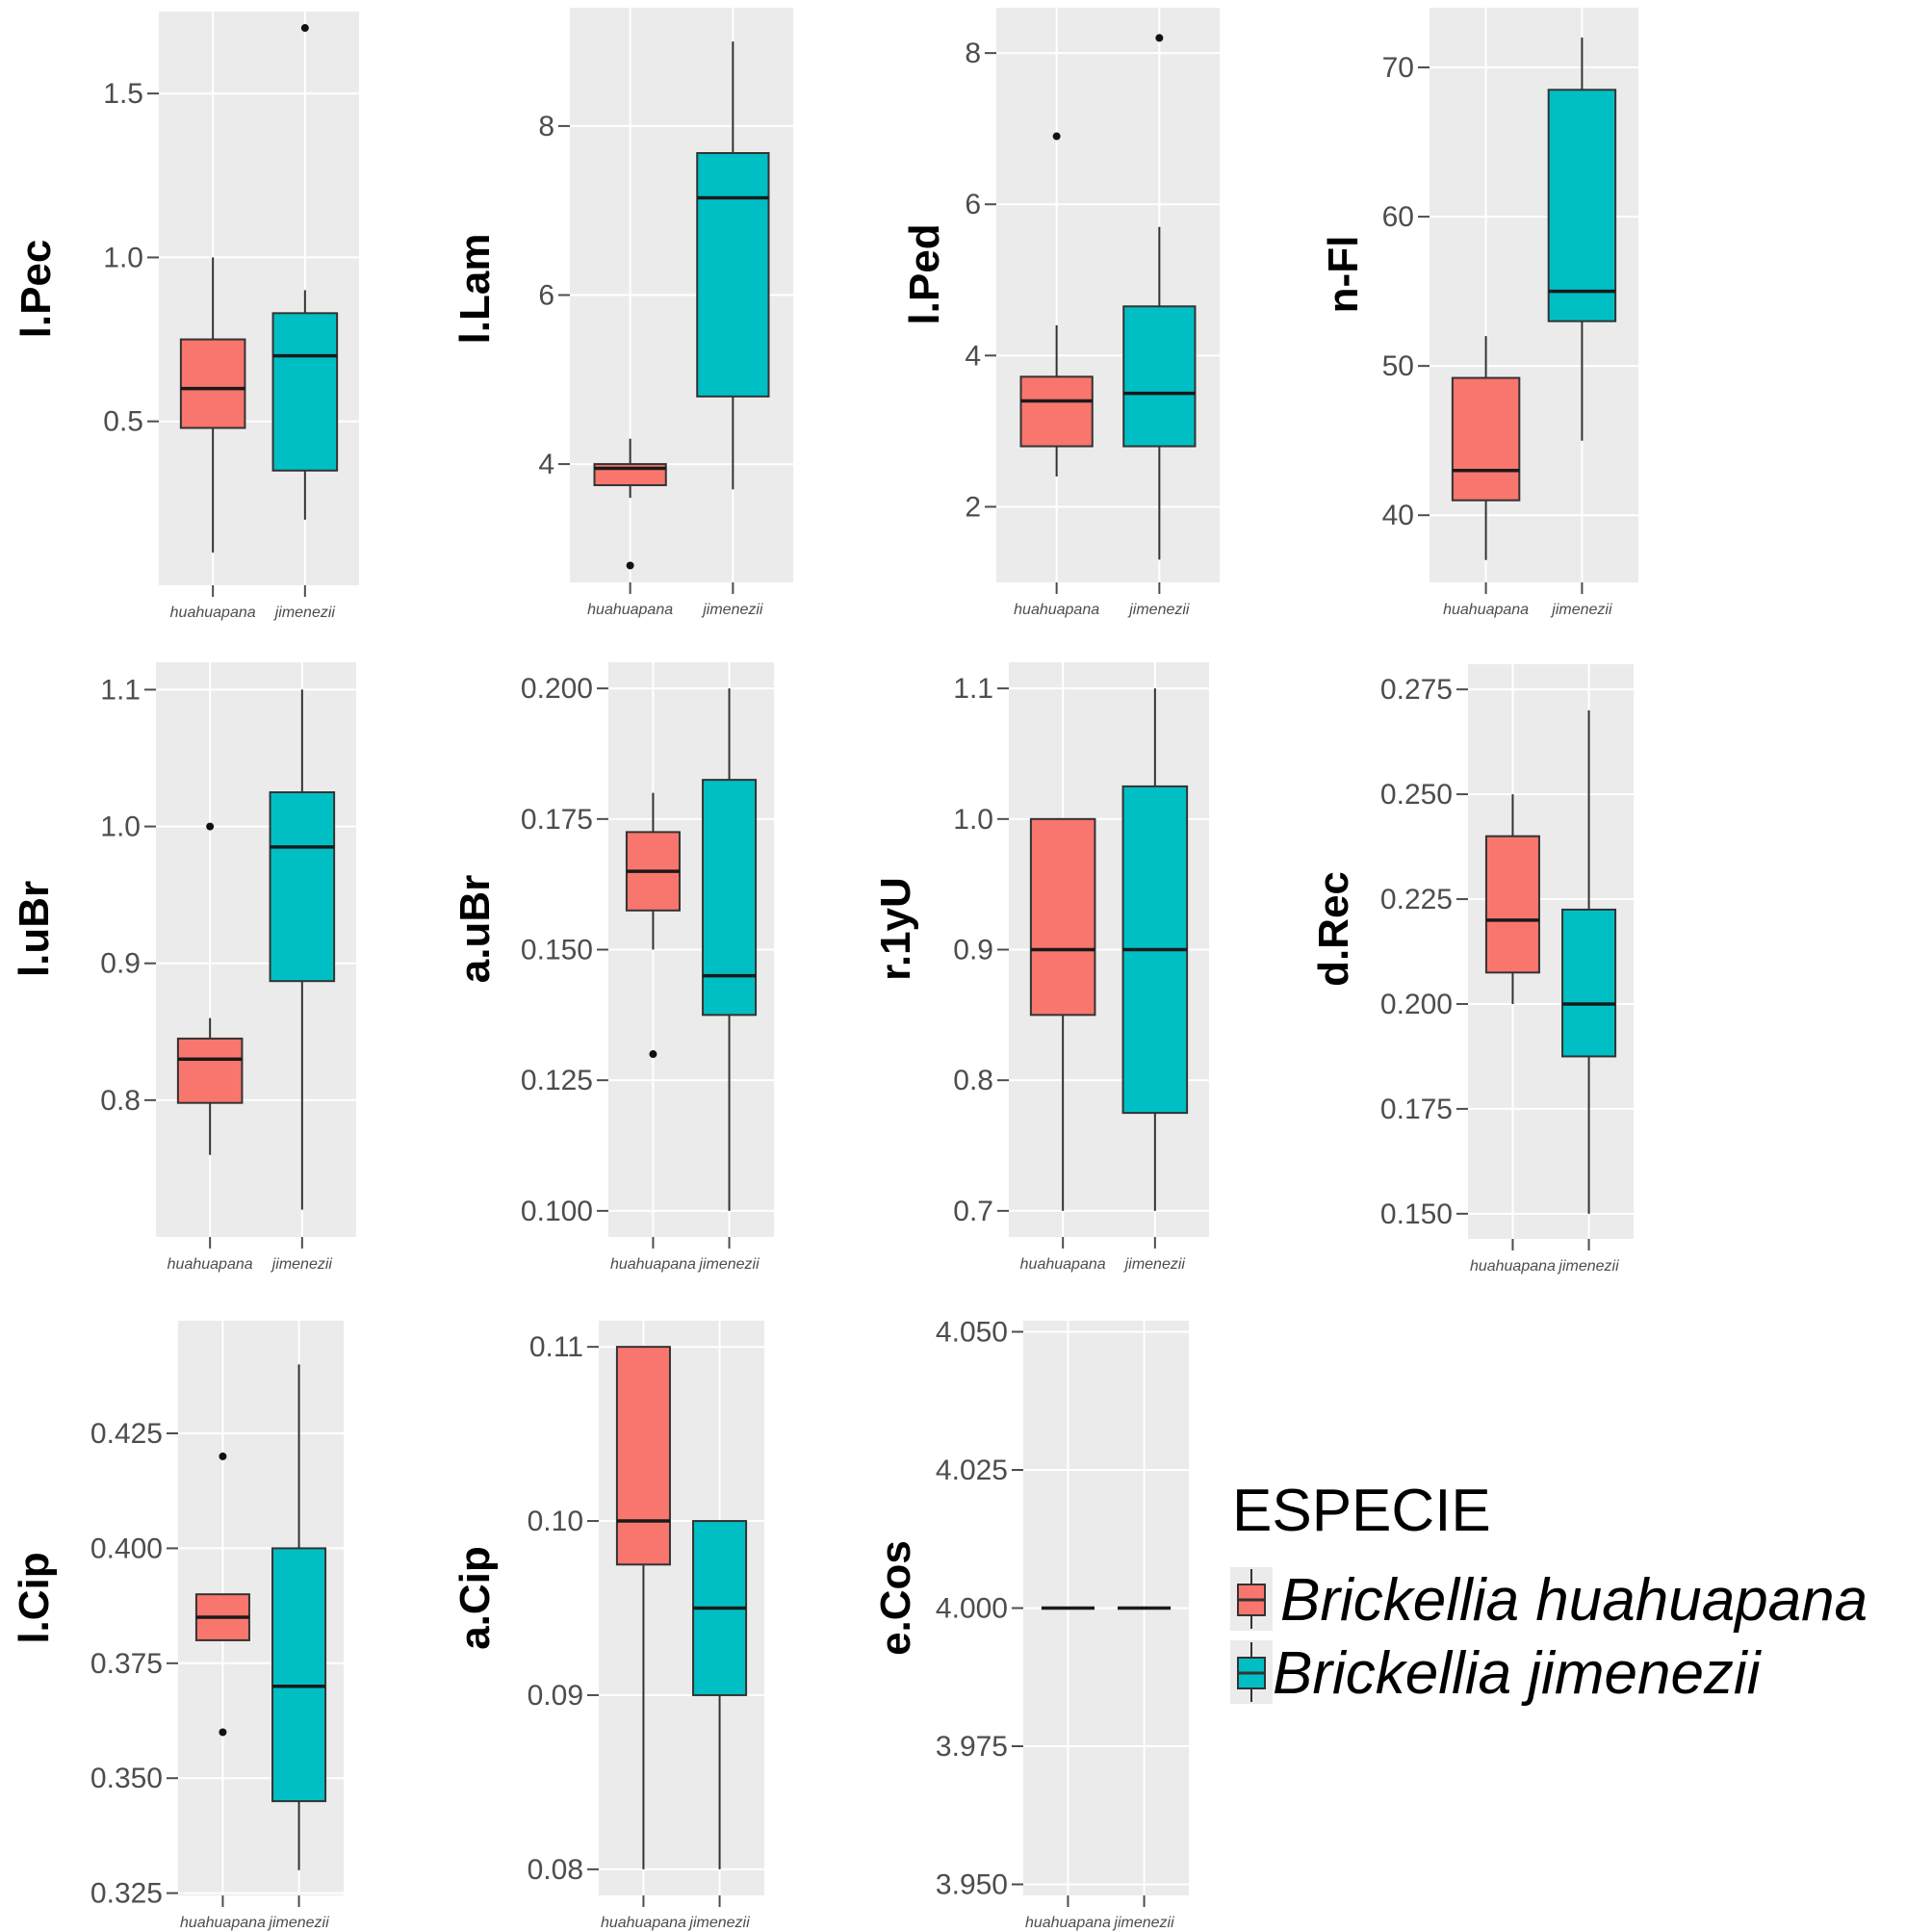 This screenshot has width=1932, height=1932. Describe the element at coordinates (972, 1747) in the screenshot. I see `y-tick-label: 3.975` at that location.